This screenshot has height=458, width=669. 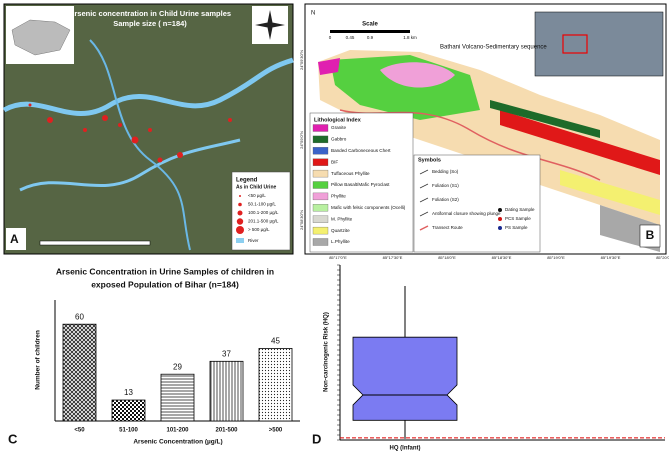 I want to click on value-label: 13, so click(x=128, y=392).